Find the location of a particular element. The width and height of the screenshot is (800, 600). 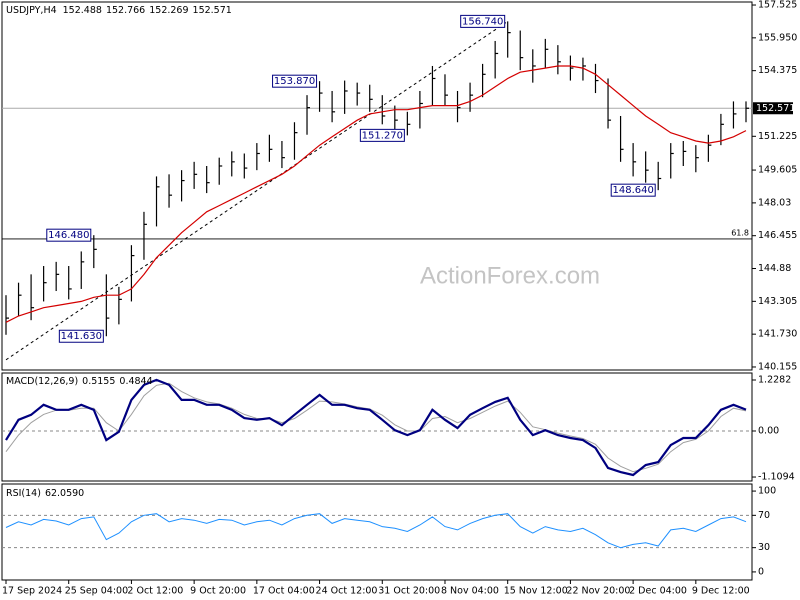

annotation-label: 151.270 is located at coordinates (382, 135).